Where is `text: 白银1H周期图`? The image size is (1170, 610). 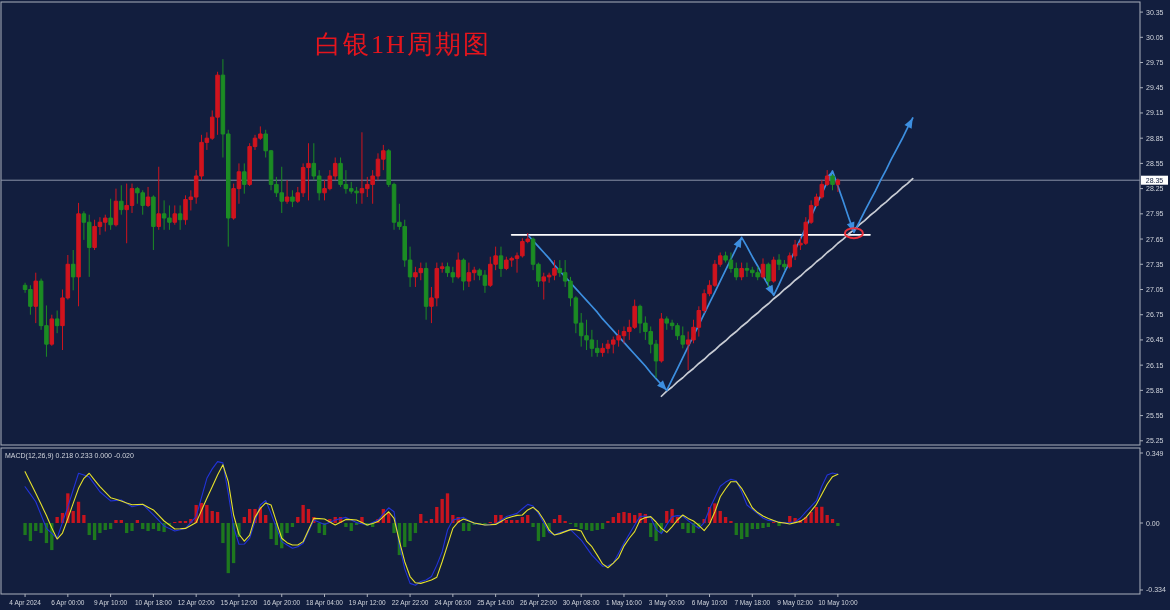
text: 白银1H周期图 is located at coordinates (403, 44).